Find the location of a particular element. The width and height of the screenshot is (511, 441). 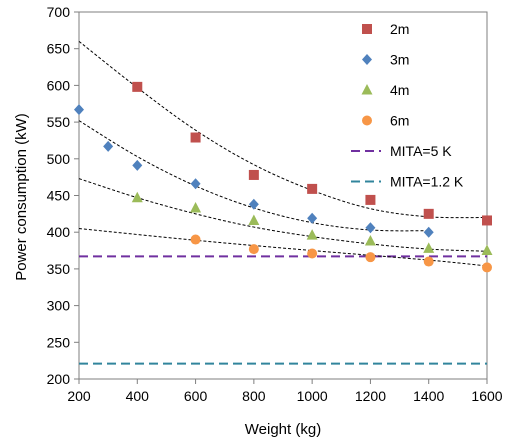

y-tick-label: 650 is located at coordinates (59, 49).